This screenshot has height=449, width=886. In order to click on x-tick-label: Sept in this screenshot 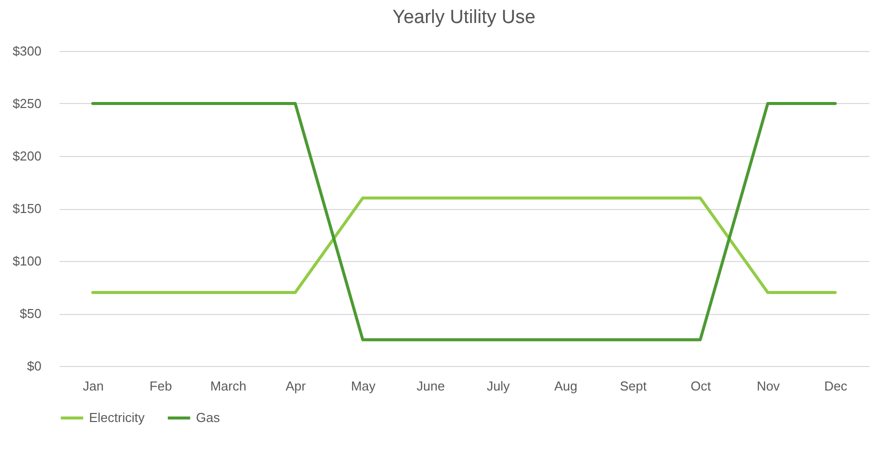, I will do `click(634, 386)`.